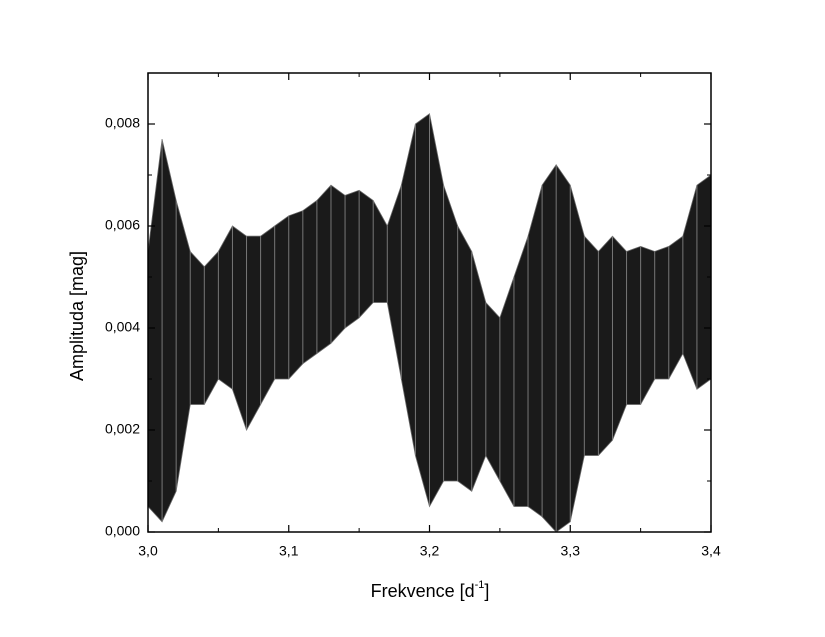 This screenshot has width=825, height=637. I want to click on y-tick-label: 0,002, so click(122, 429).